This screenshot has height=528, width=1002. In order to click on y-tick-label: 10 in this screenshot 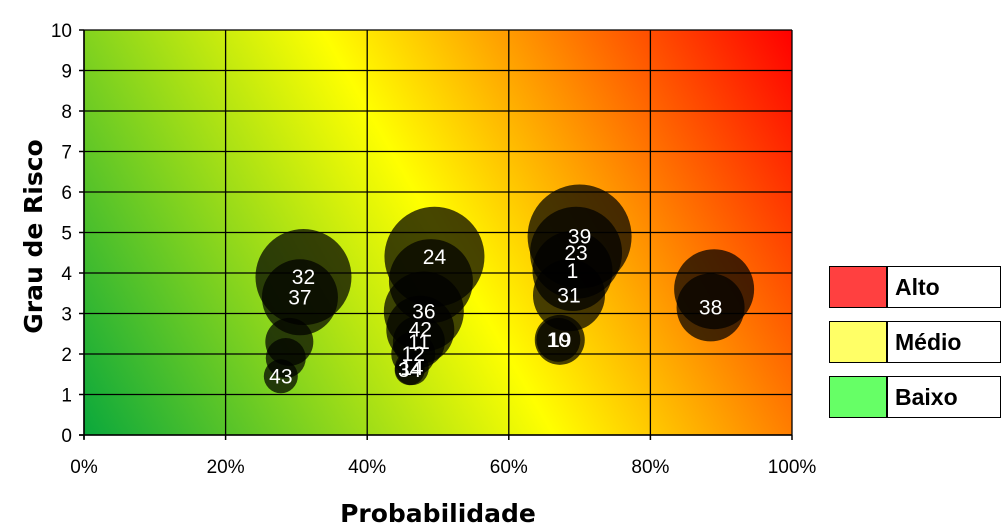, I will do `click(61, 31)`.